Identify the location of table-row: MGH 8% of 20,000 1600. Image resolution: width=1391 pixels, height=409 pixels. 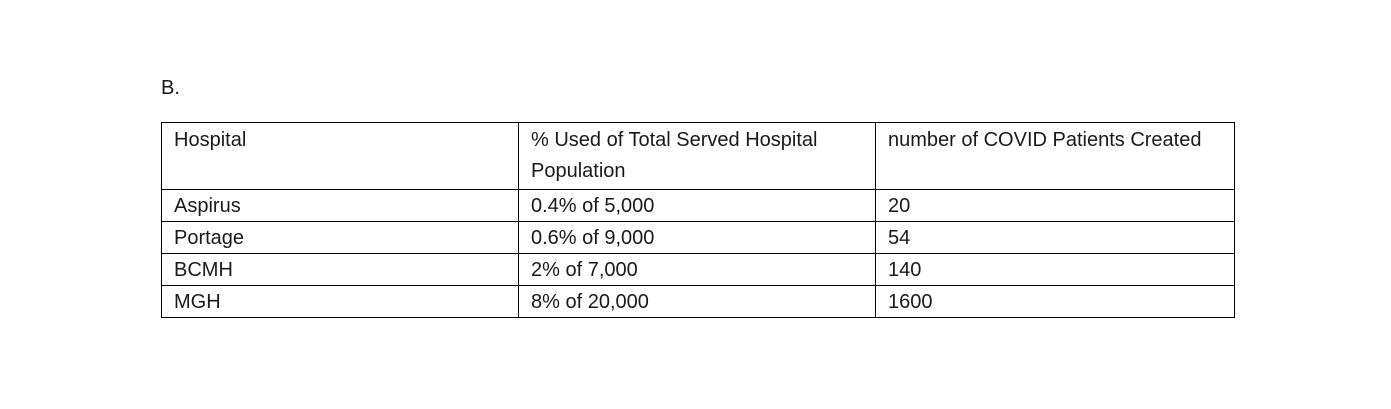
(698, 301).